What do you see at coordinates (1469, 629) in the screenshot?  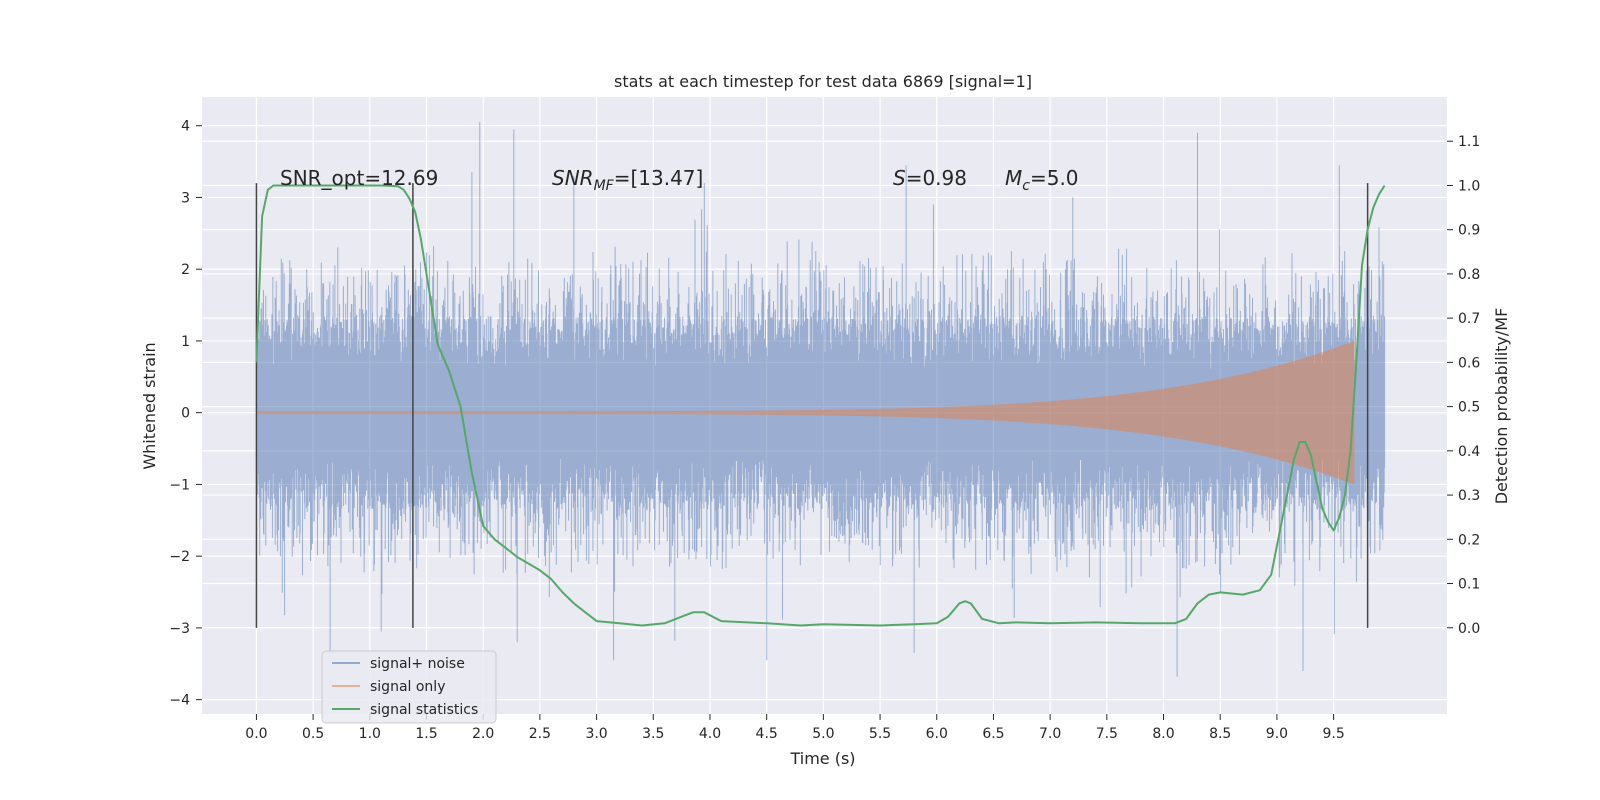 I see `y-right-tick-label: 0.0` at bounding box center [1469, 629].